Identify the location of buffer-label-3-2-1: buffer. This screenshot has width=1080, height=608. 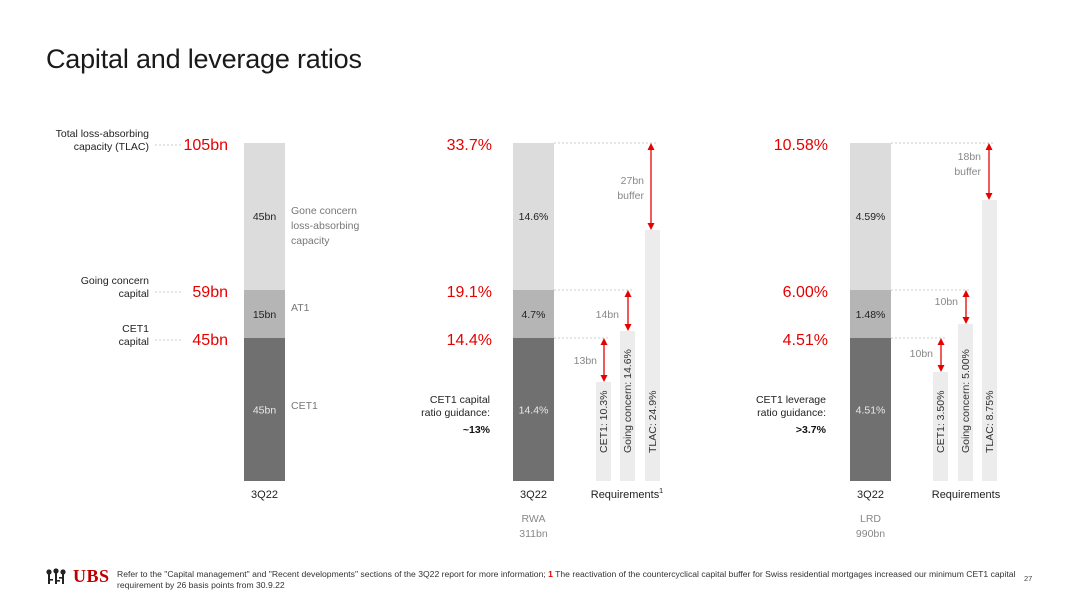
(967, 172).